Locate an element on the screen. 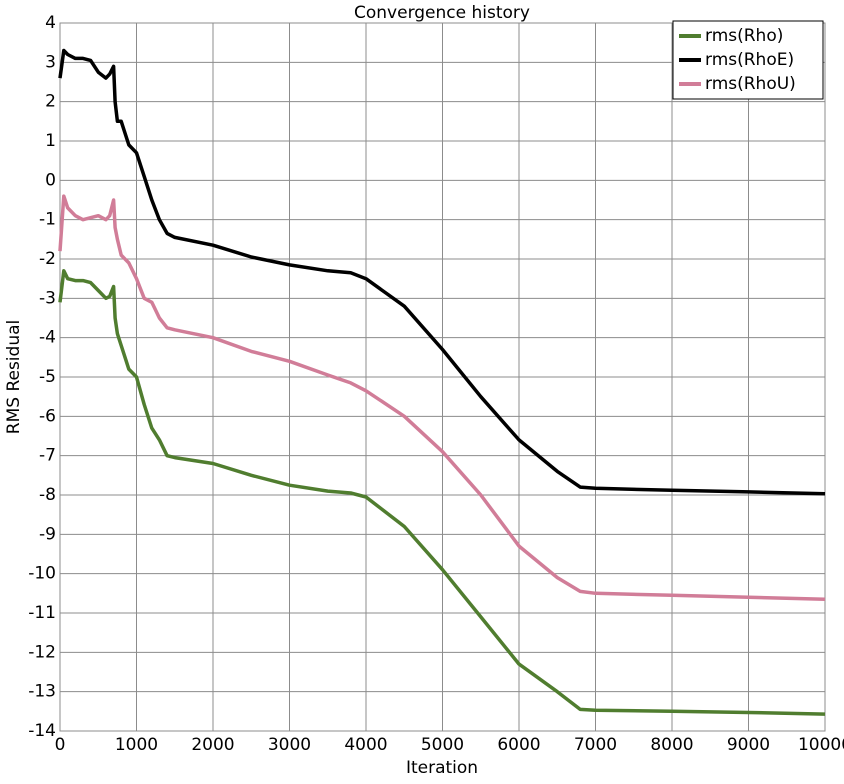 The image size is (844, 784). legend-label: rms(RhoE) is located at coordinates (749, 60).